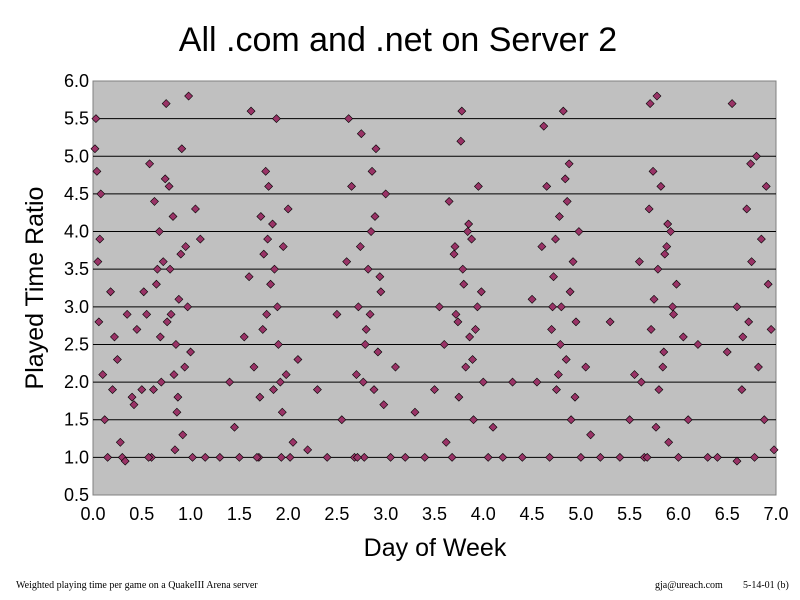 This screenshot has height=600, width=800. What do you see at coordinates (76, 307) in the screenshot?
I see `y-tick-label: 3.0` at bounding box center [76, 307].